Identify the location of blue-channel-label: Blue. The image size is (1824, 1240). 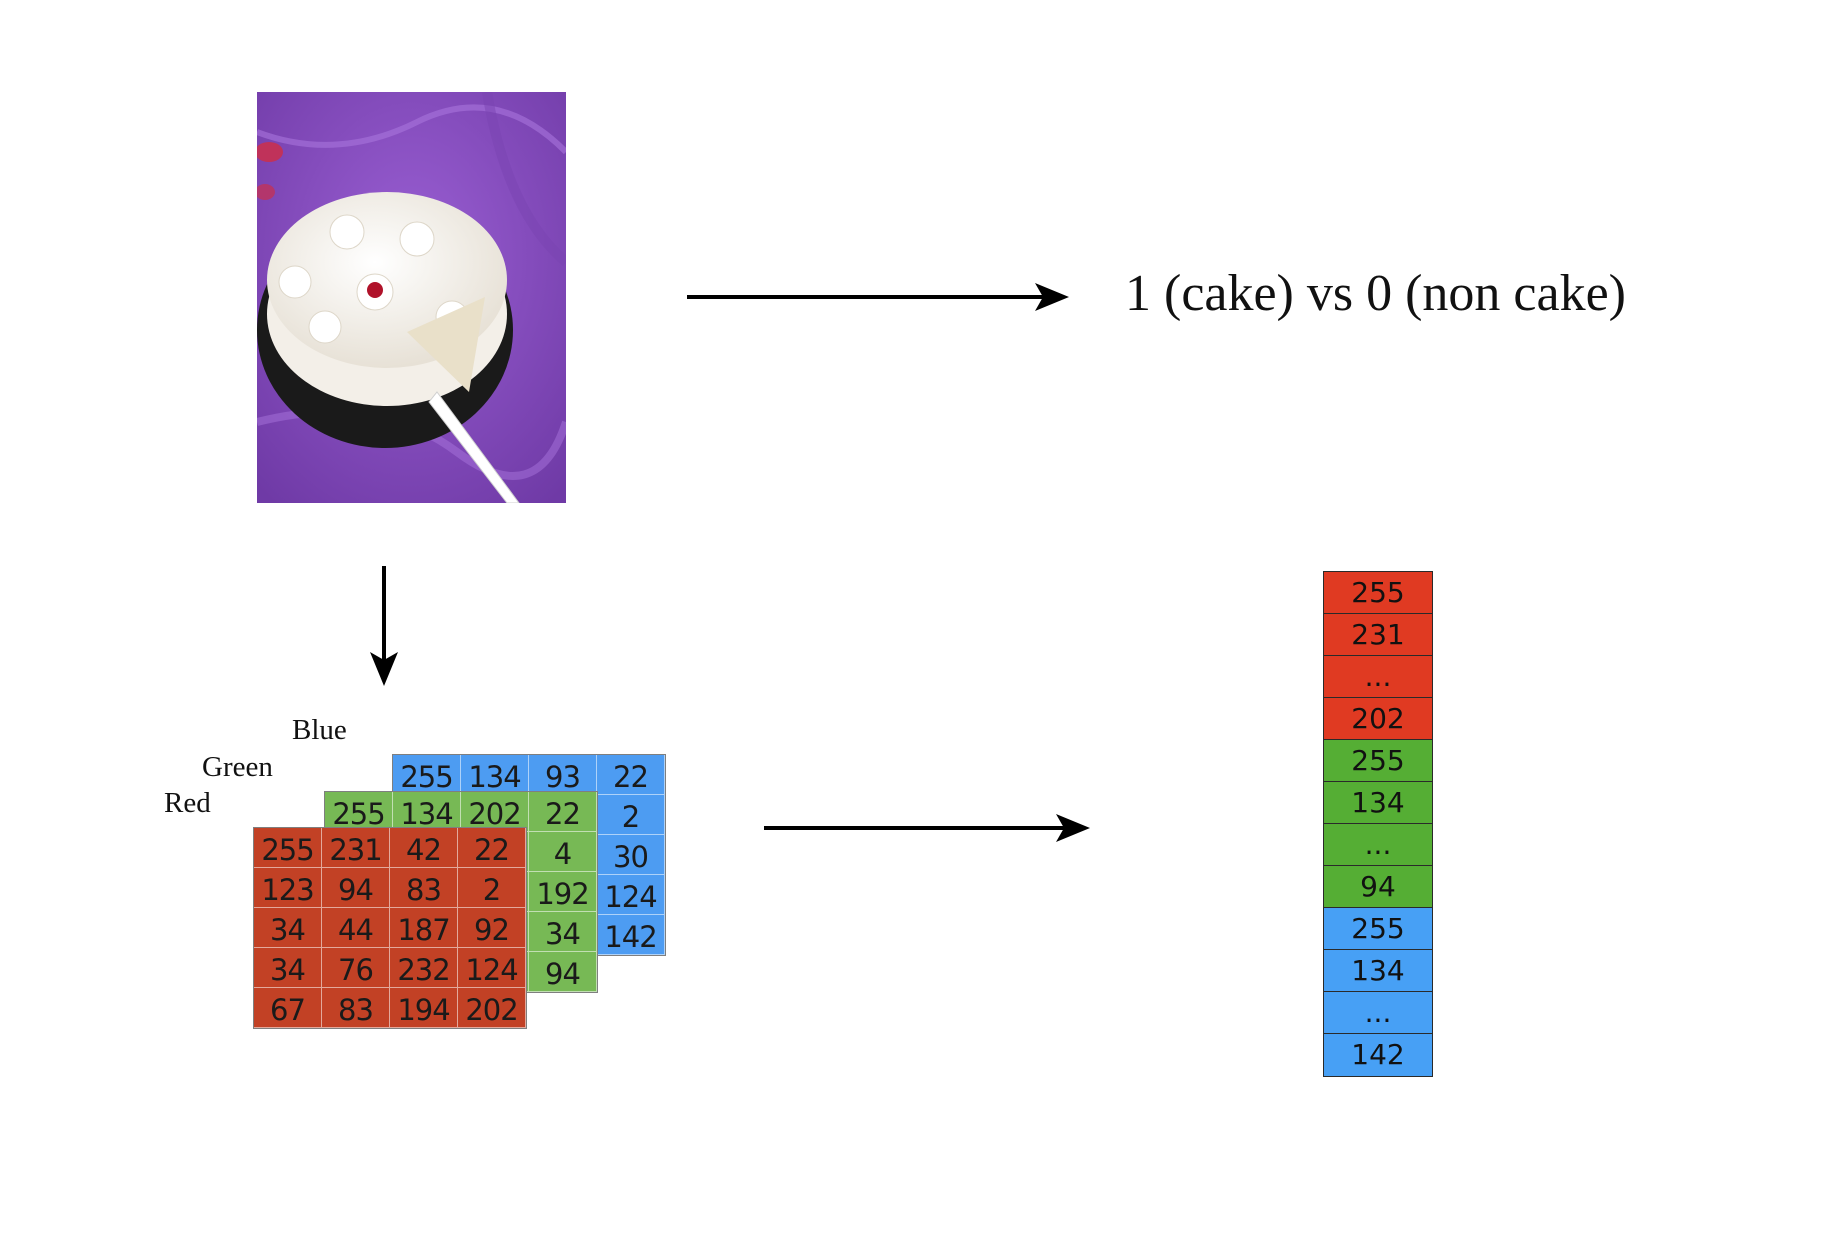
(319, 730).